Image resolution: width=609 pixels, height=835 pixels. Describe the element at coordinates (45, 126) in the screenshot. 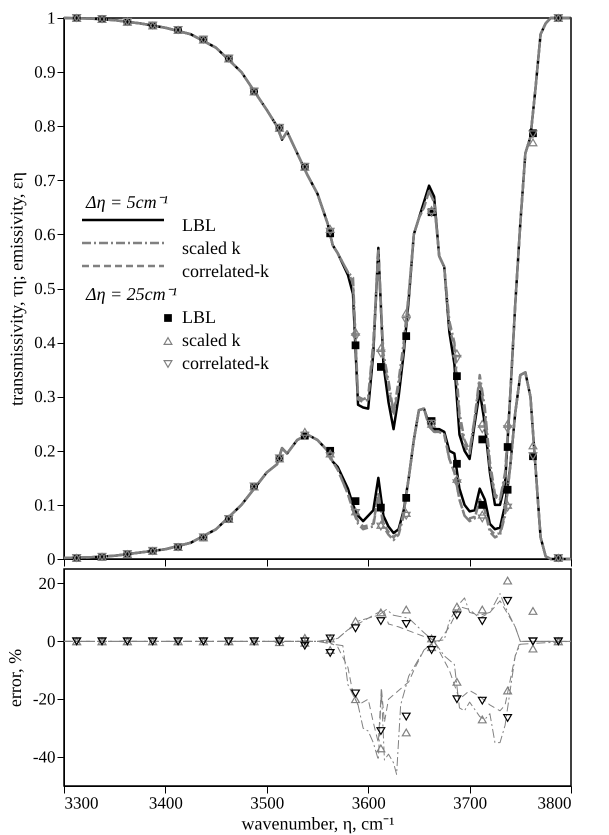

I see `y-tick-label: 0.8` at that location.